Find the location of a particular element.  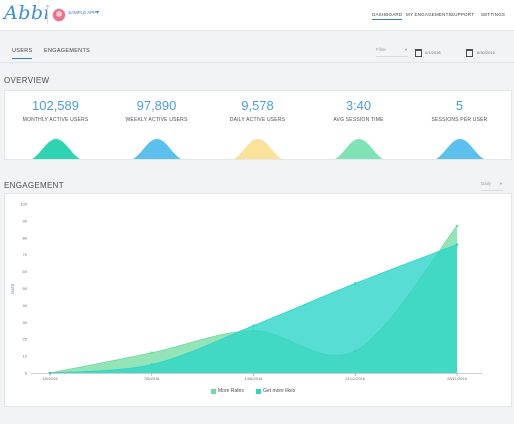

metric-daily-active-users: 9,578 DAILY ACTIVE USERS is located at coordinates (257, 125).